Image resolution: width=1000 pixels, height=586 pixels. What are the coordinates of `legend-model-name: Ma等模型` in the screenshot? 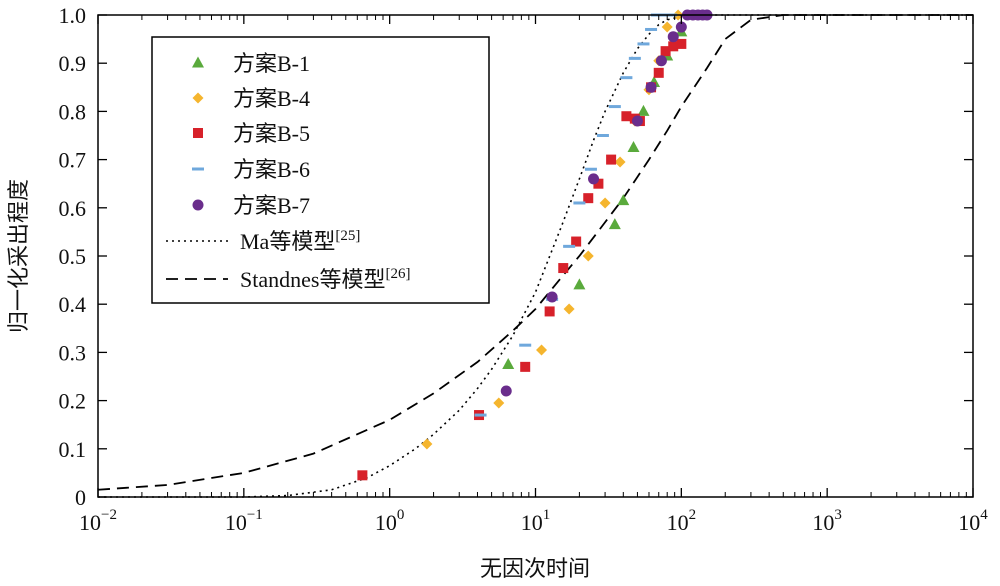 It's located at (287, 241).